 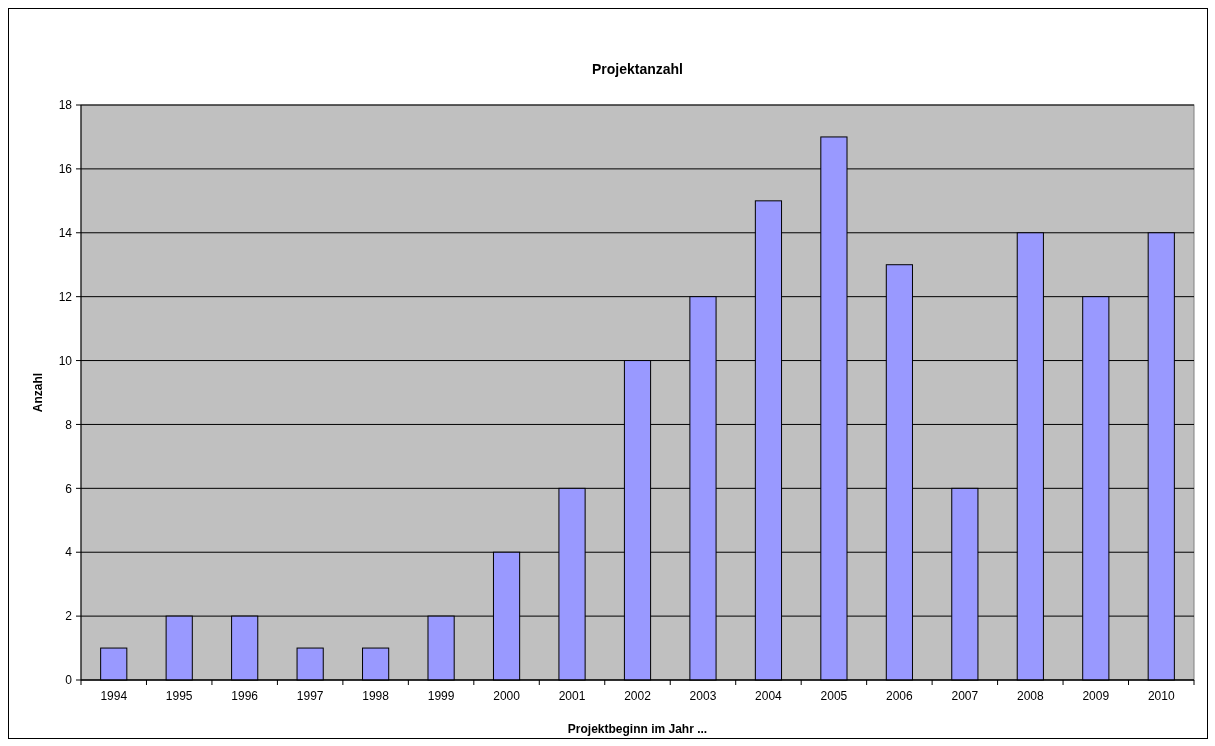 I want to click on chart-title: Projektanzahl, so click(x=637, y=69).